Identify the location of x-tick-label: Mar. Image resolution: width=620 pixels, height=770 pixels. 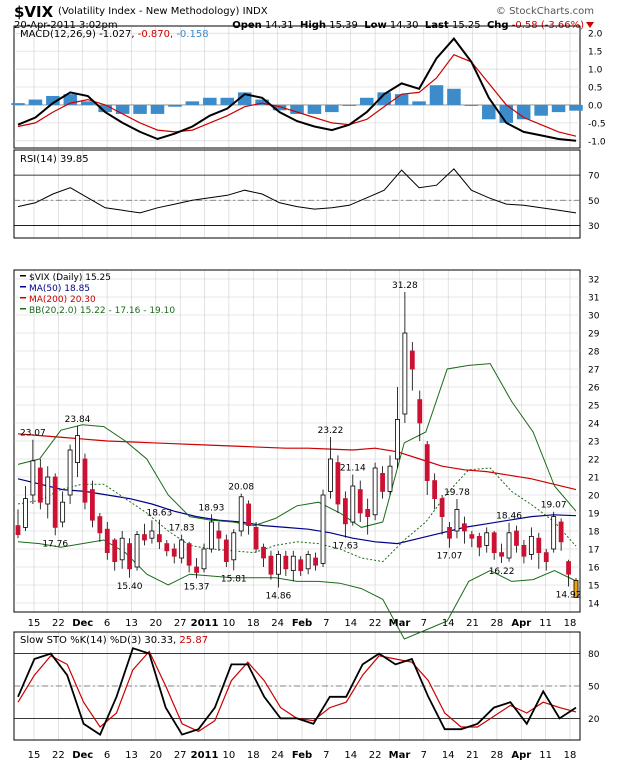
(400, 623).